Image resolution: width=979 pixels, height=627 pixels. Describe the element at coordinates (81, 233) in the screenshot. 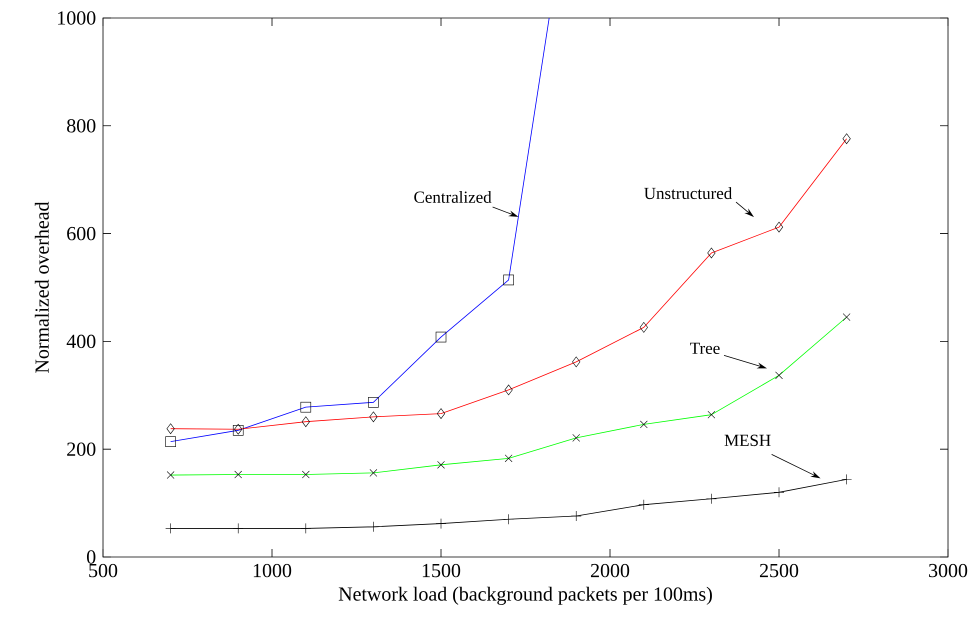

I see `y-tick-label: 600` at that location.